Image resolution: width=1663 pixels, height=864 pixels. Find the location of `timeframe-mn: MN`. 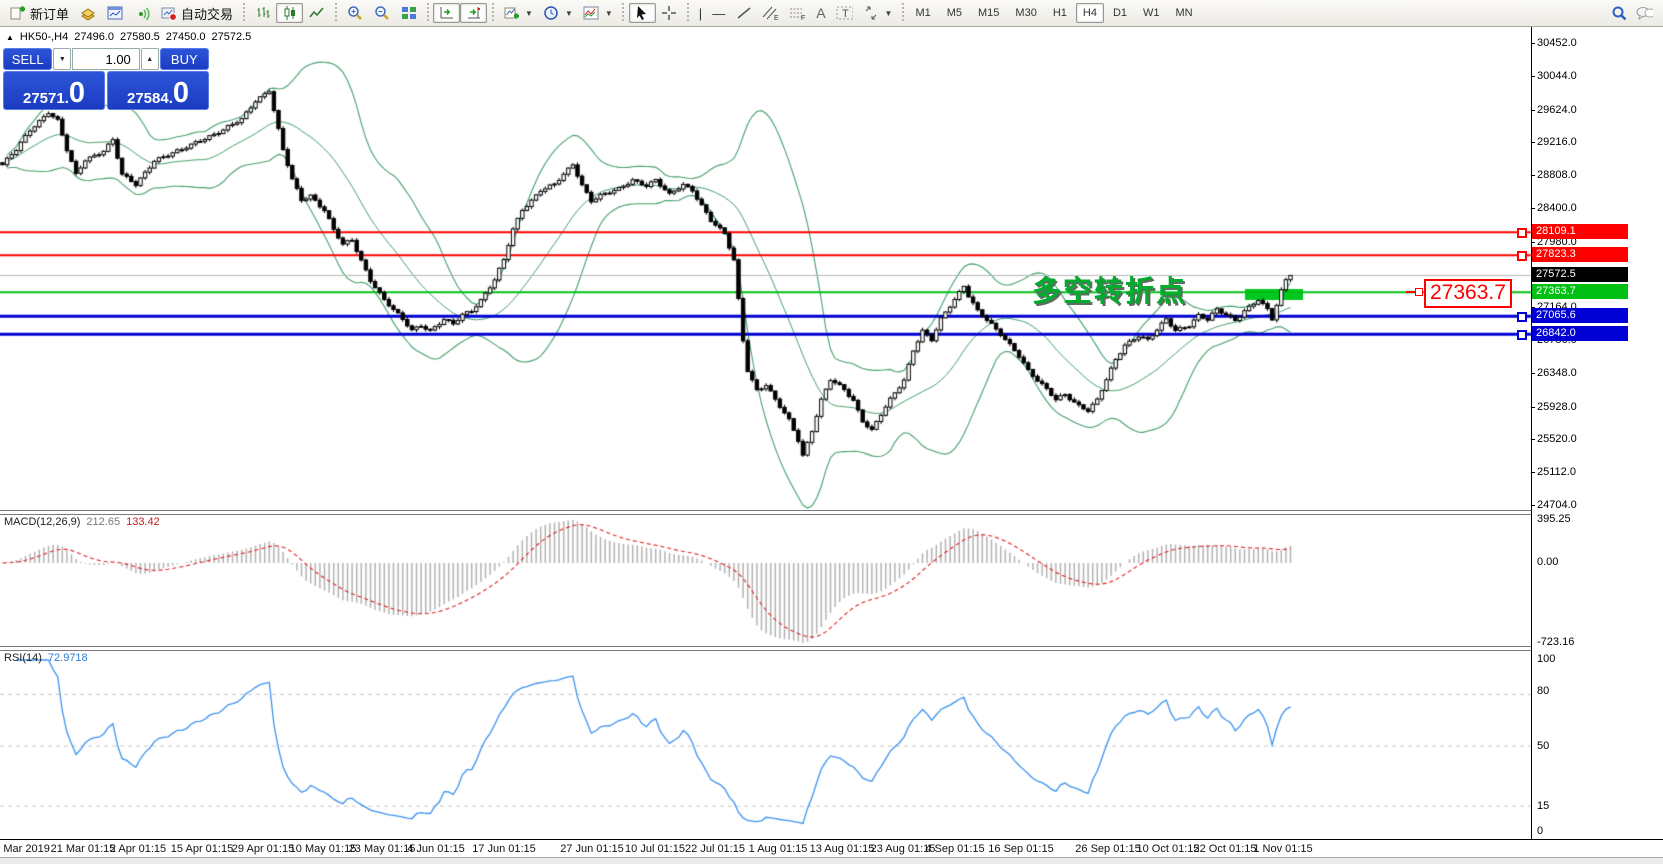

timeframe-mn: MN is located at coordinates (1184, 13).